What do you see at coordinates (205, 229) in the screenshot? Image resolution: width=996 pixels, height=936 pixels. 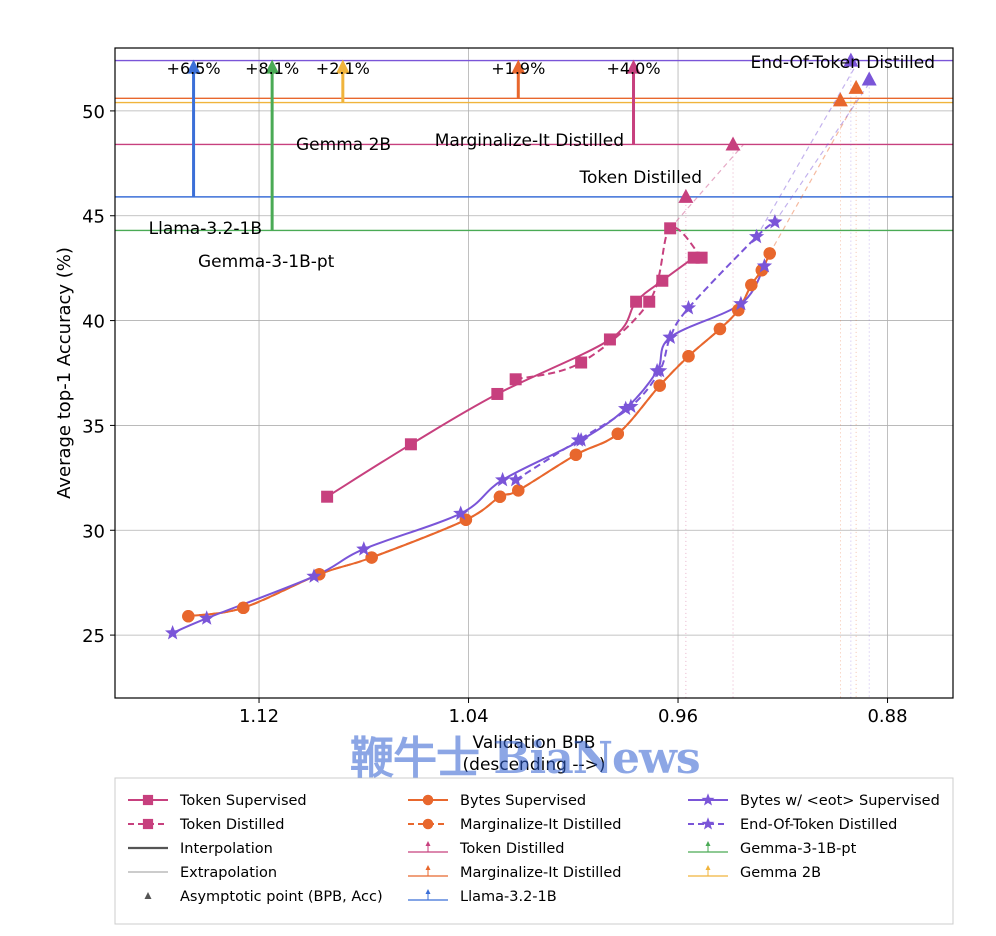 I see `reference-line-label: Llama-3.2-1B` at bounding box center [205, 229].